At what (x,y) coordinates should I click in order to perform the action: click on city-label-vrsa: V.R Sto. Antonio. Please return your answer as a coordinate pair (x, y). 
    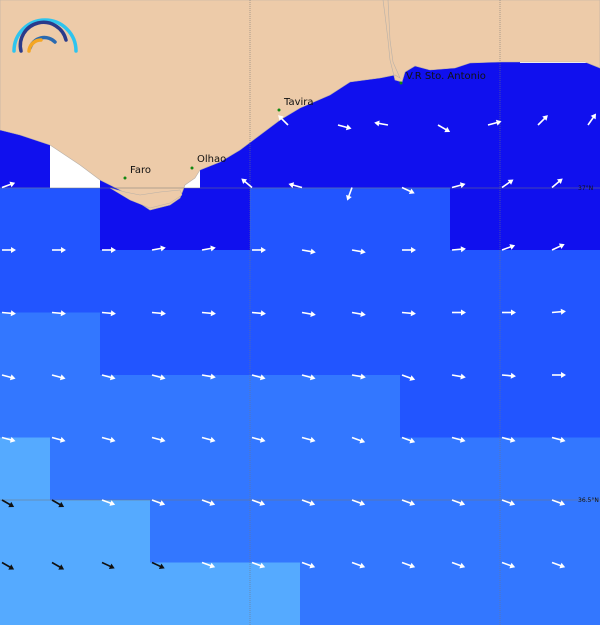
    Looking at the image, I should click on (446, 76).